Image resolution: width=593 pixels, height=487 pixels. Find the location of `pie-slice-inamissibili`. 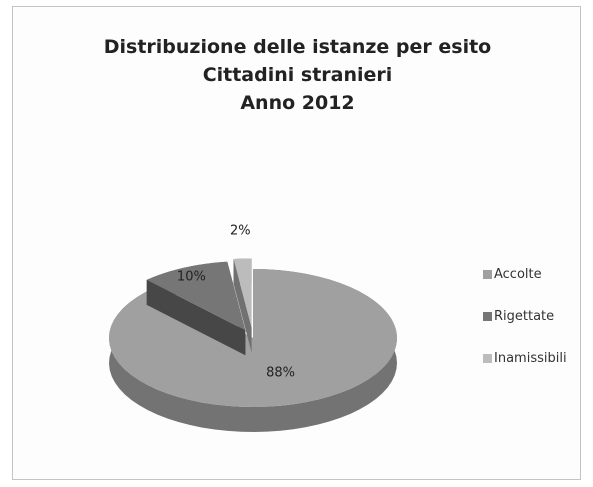

pie-slice-inamissibili is located at coordinates (242, 305).